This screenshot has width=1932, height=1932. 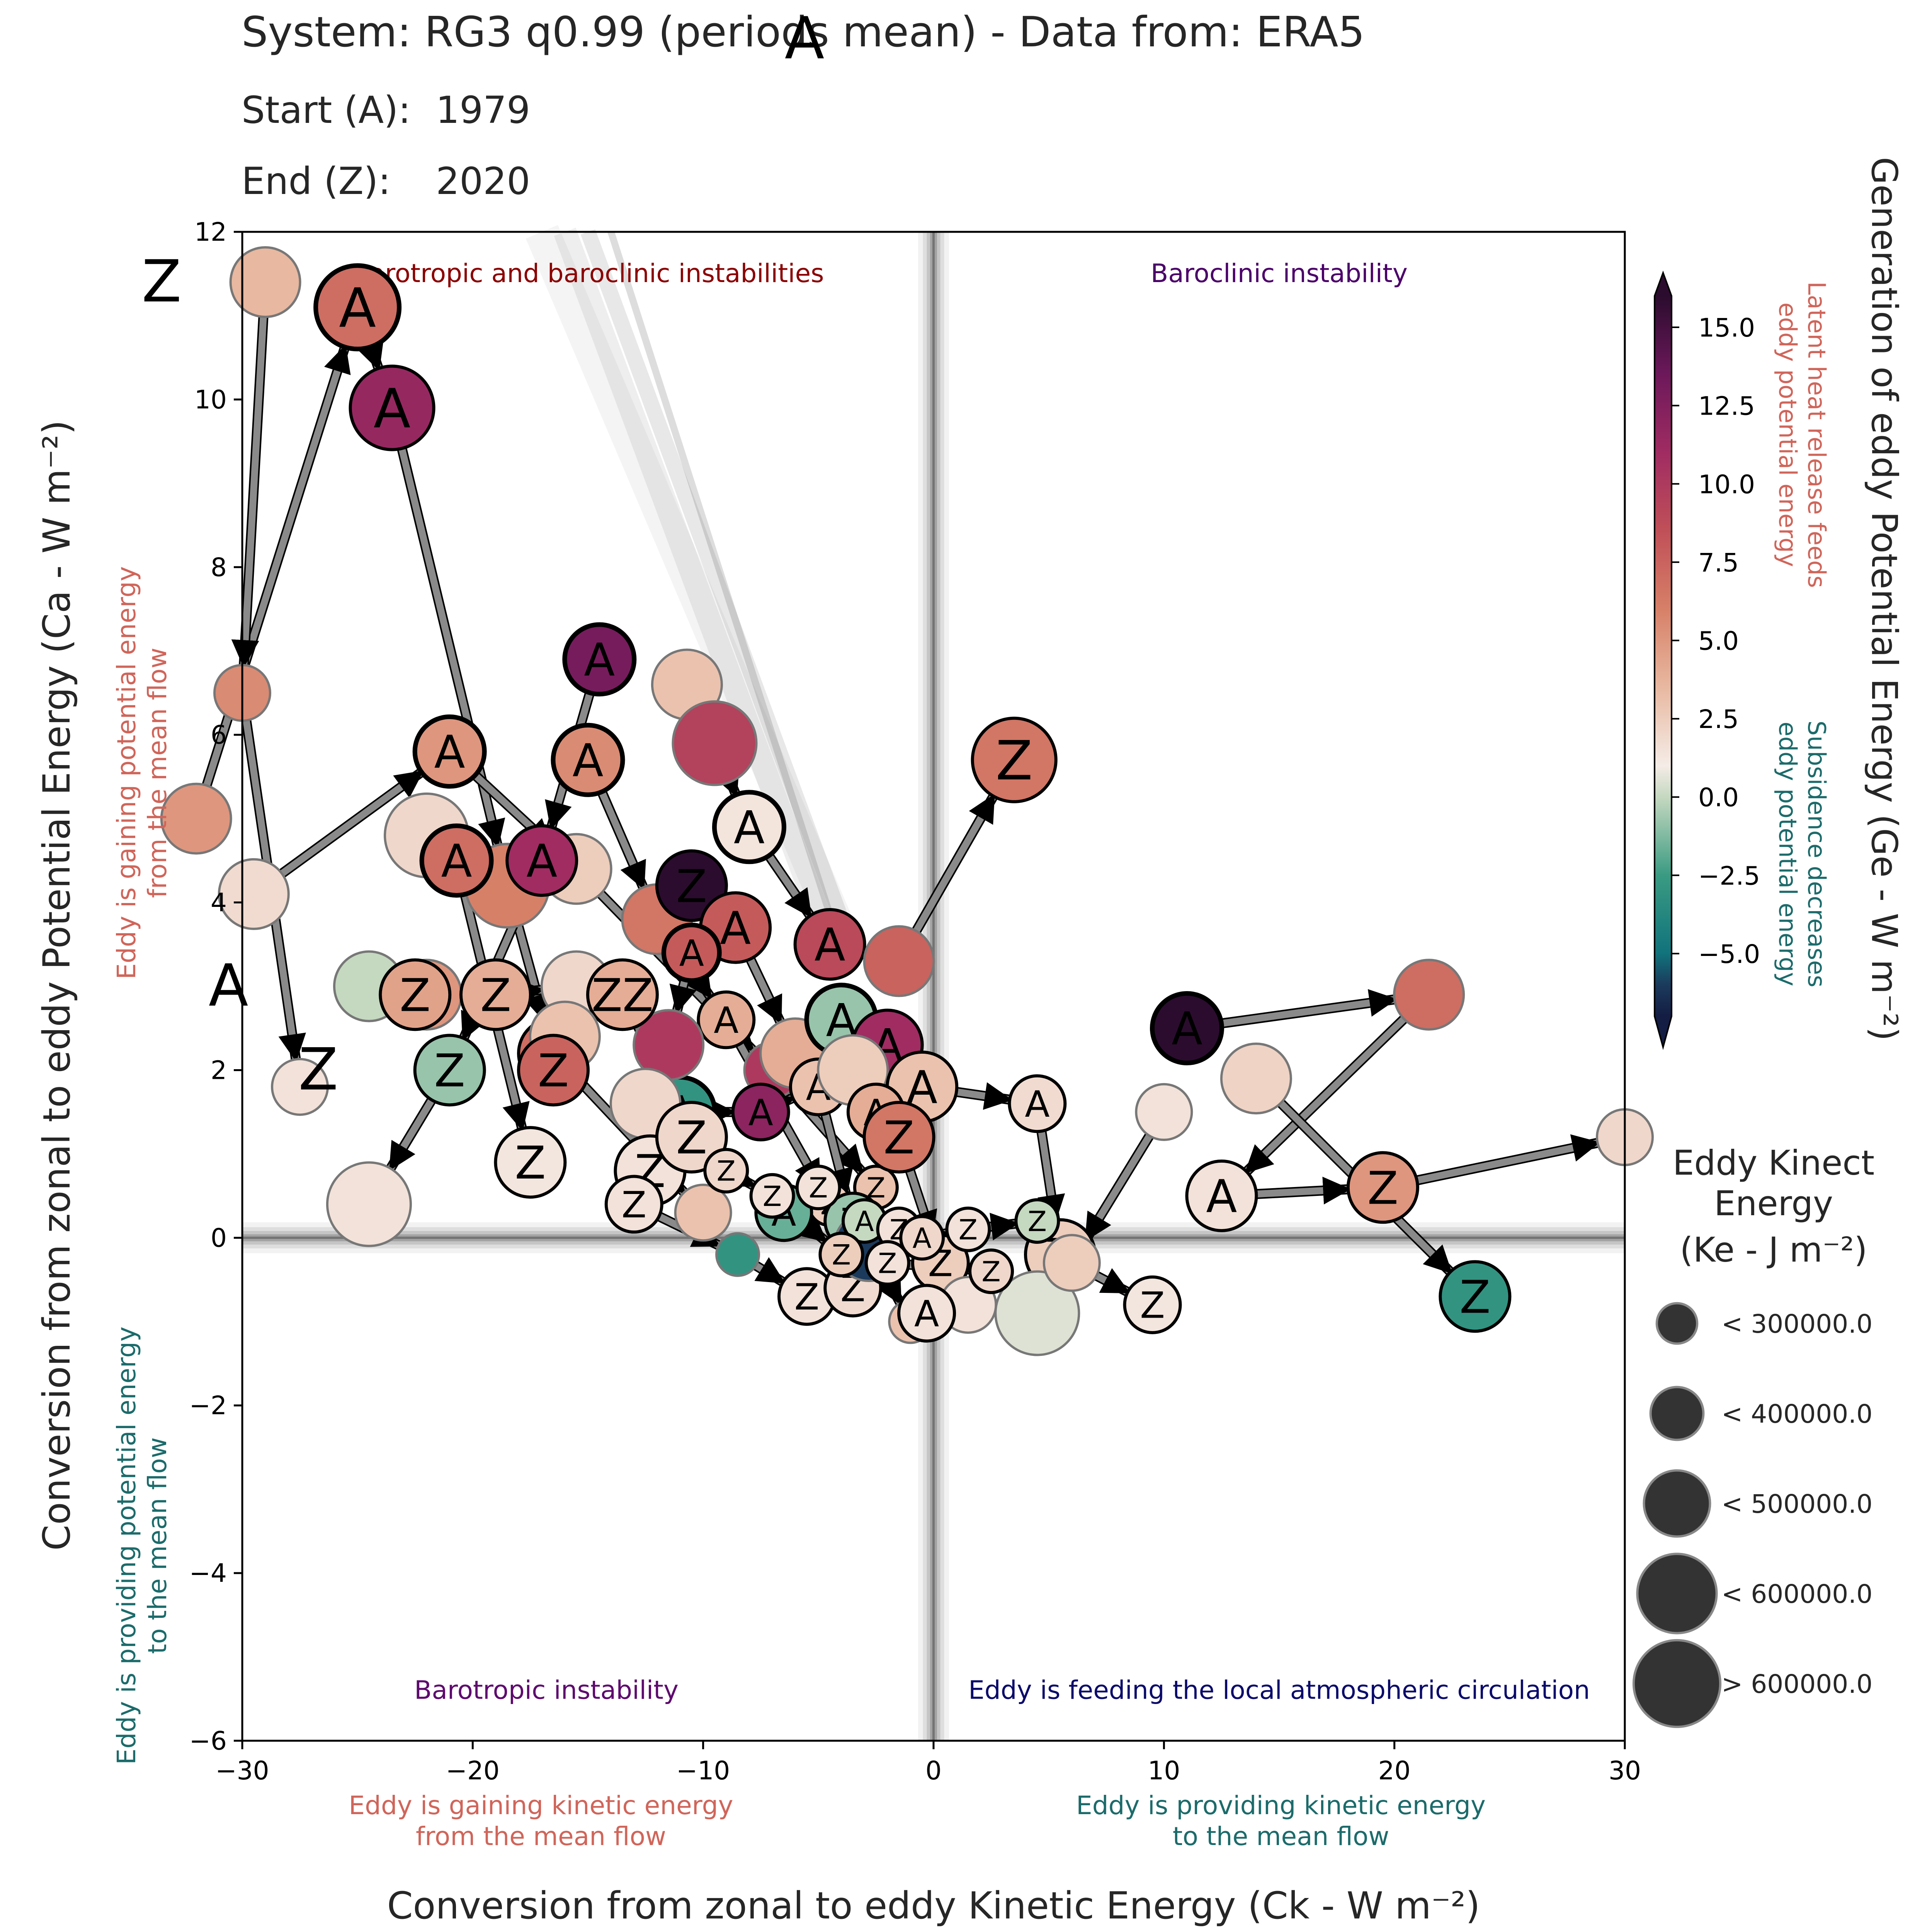 I want to click on y-tick-label: 10, so click(x=211, y=400).